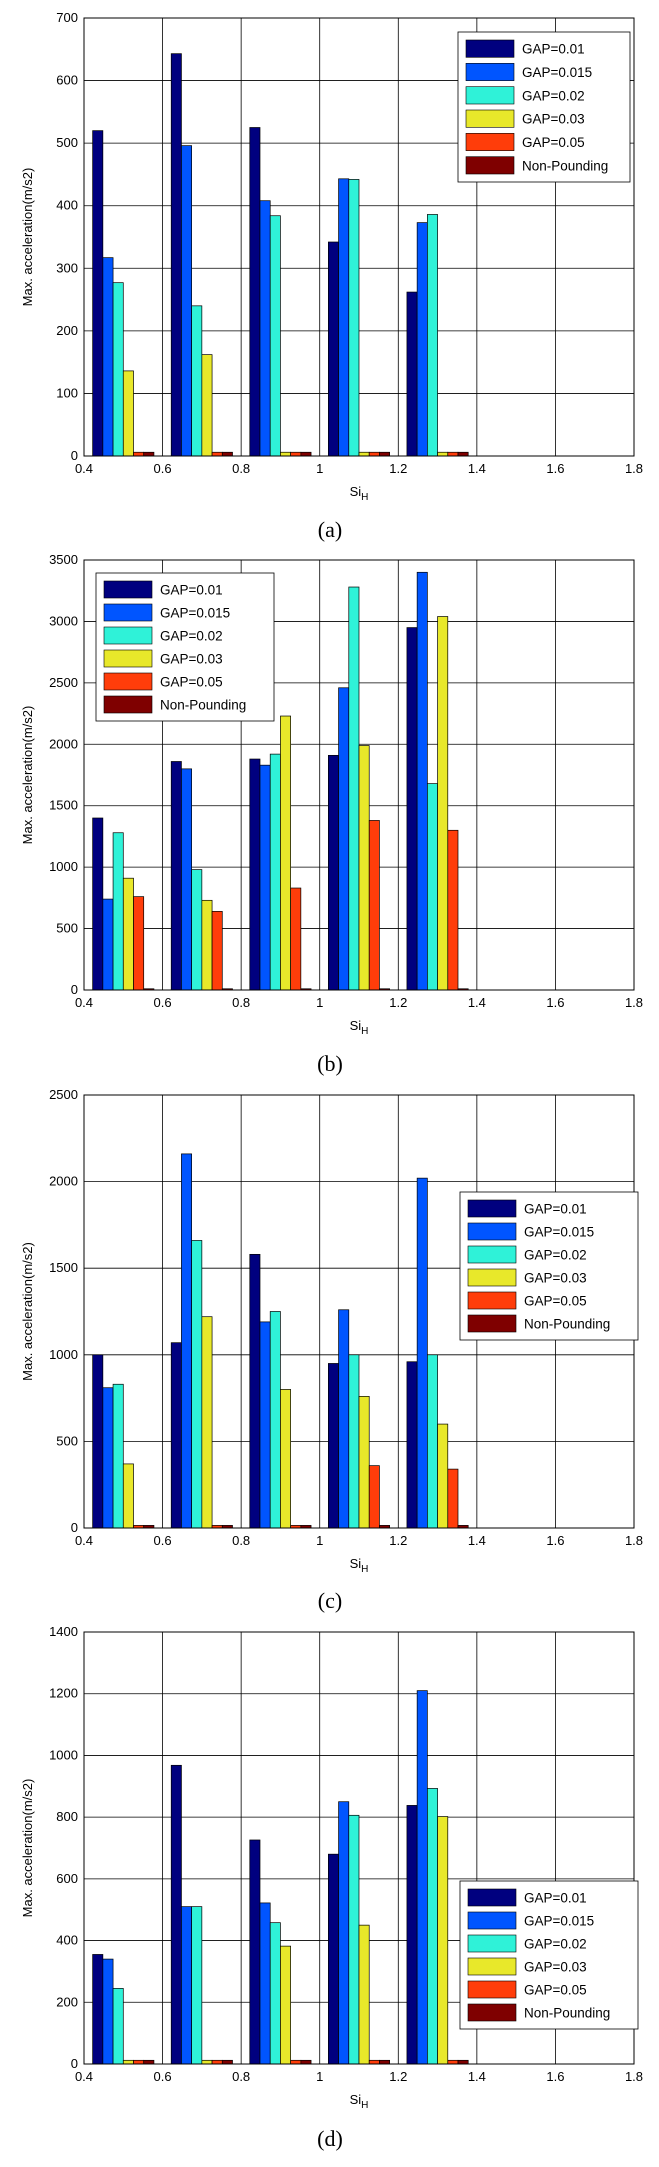  I want to click on x-tick-label: 1.4, so click(477, 2076).